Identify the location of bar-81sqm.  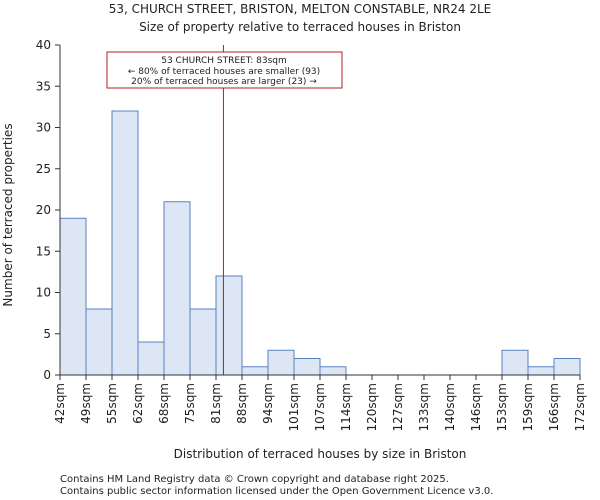
(229, 325).